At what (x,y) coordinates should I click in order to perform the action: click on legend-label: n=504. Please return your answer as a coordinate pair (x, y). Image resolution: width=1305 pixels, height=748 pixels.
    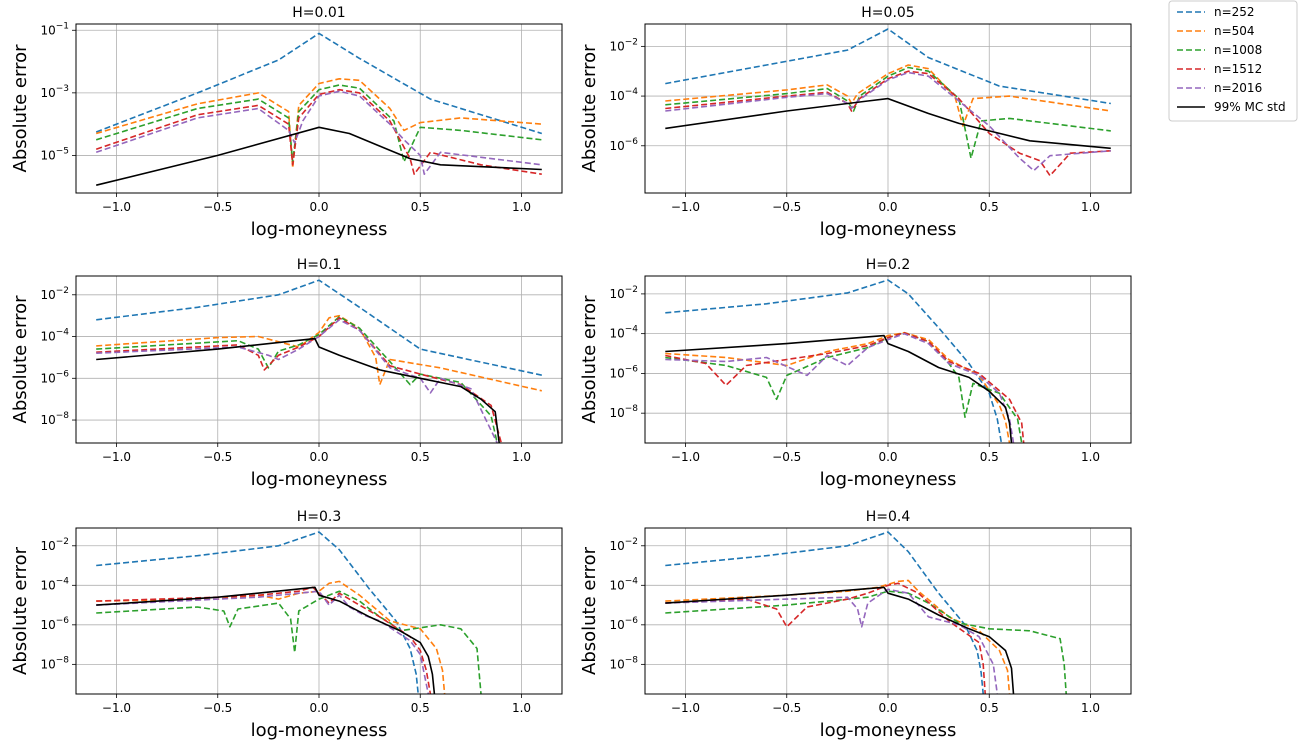
    Looking at the image, I should click on (1234, 31).